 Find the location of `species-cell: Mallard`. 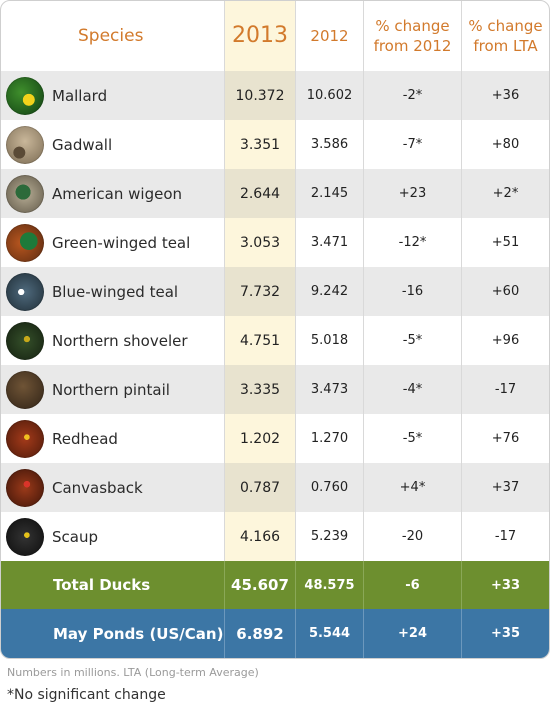

species-cell: Mallard is located at coordinates (112, 95).